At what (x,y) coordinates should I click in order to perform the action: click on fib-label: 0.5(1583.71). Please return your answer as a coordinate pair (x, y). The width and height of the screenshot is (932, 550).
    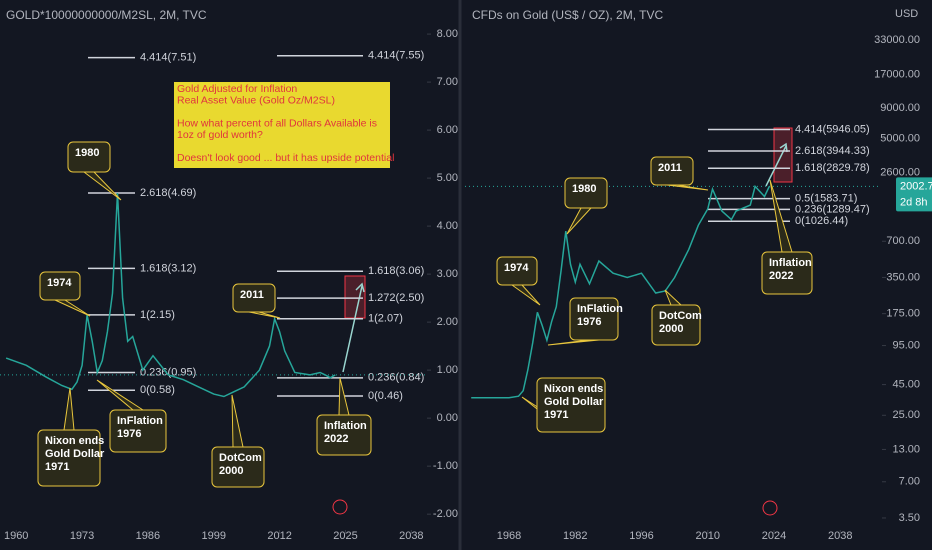
    Looking at the image, I should click on (826, 199).